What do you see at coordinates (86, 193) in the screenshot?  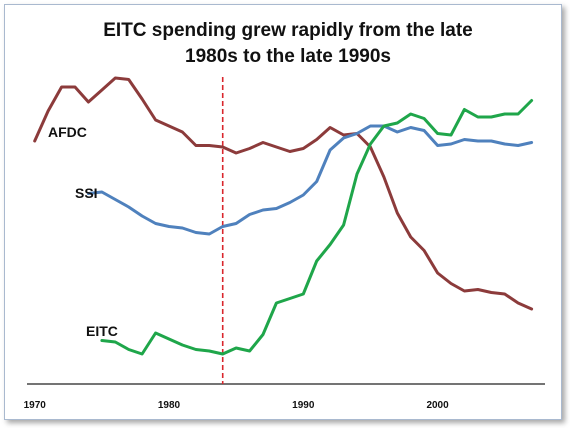 I see `series-label-ssi: SSI` at bounding box center [86, 193].